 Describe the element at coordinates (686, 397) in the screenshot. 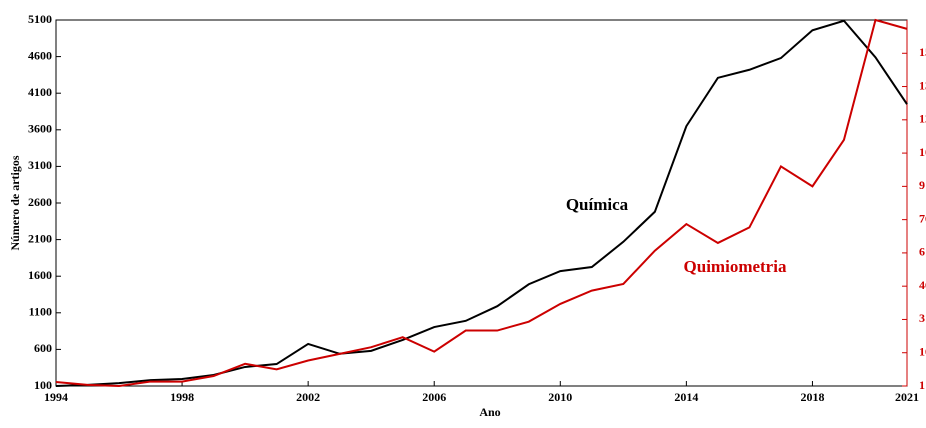

I see `x-tick-label: 2014` at that location.